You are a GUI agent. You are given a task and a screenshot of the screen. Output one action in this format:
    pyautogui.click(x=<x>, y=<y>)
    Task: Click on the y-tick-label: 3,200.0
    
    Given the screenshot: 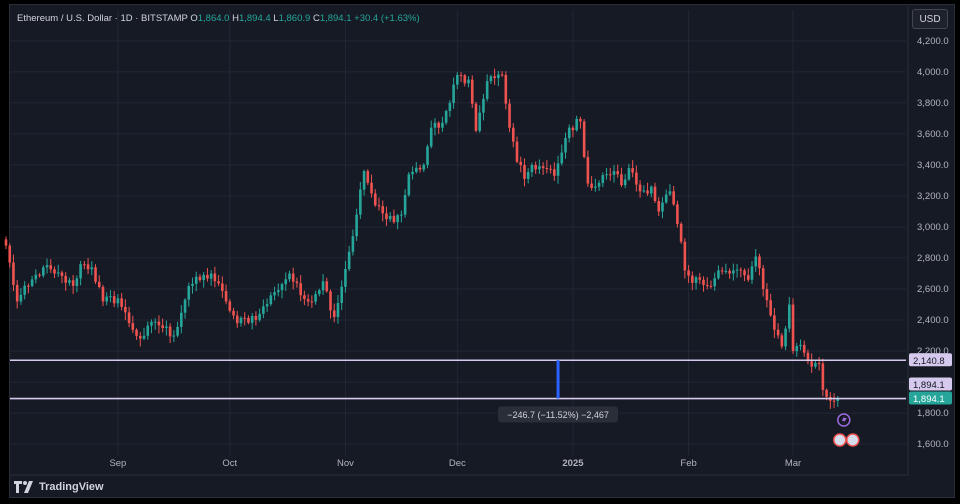 What is the action you would take?
    pyautogui.click(x=933, y=196)
    